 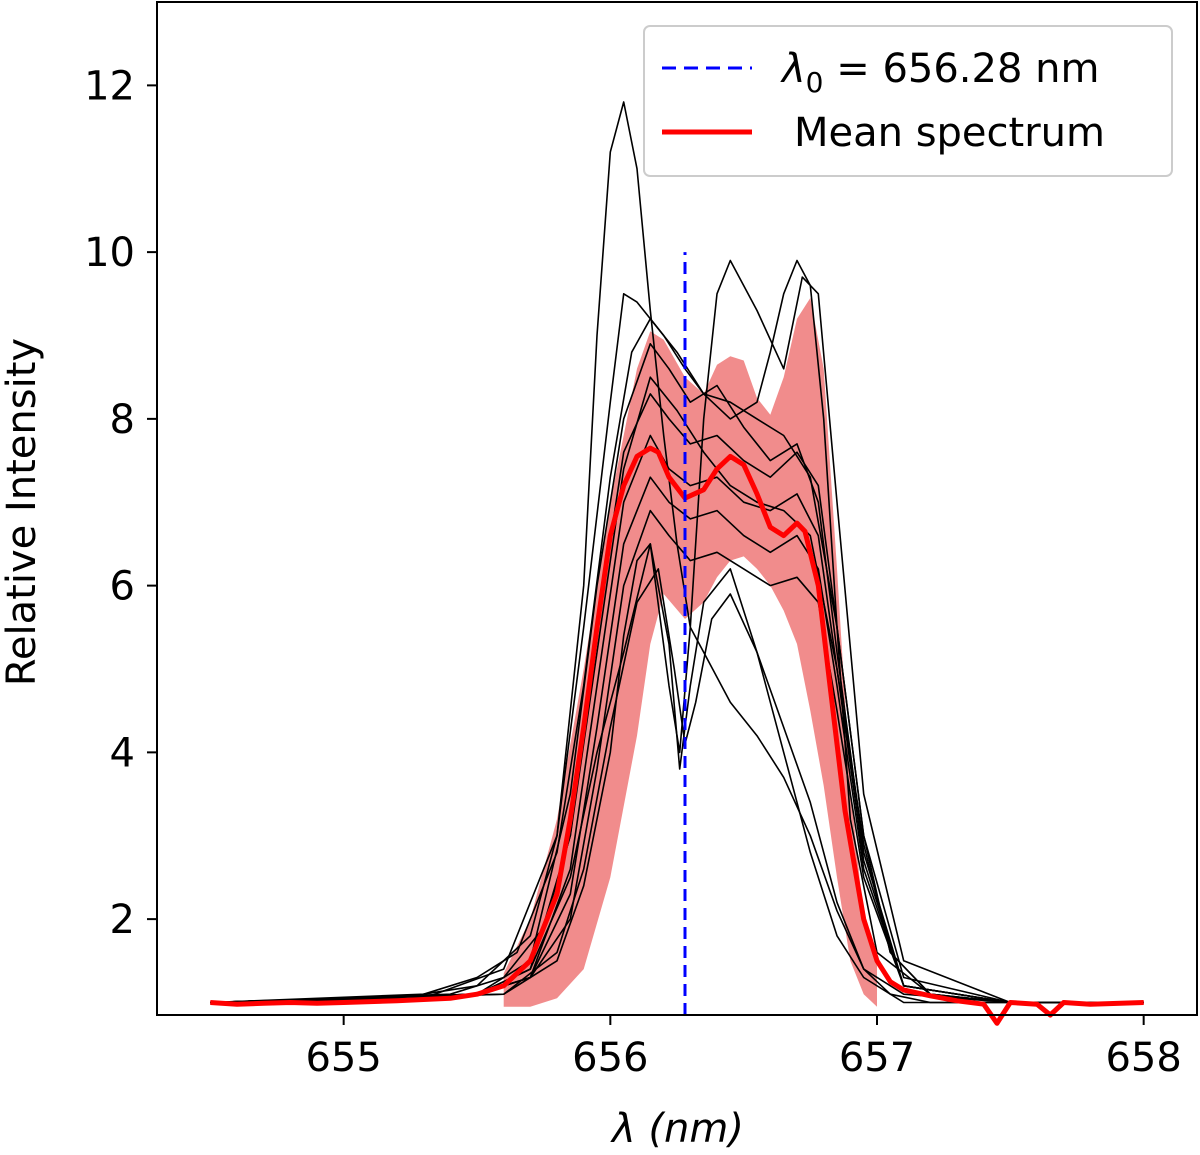 What do you see at coordinates (949, 133) in the screenshot?
I see `legend-mean-spectrum-label: Mean spectrum` at bounding box center [949, 133].